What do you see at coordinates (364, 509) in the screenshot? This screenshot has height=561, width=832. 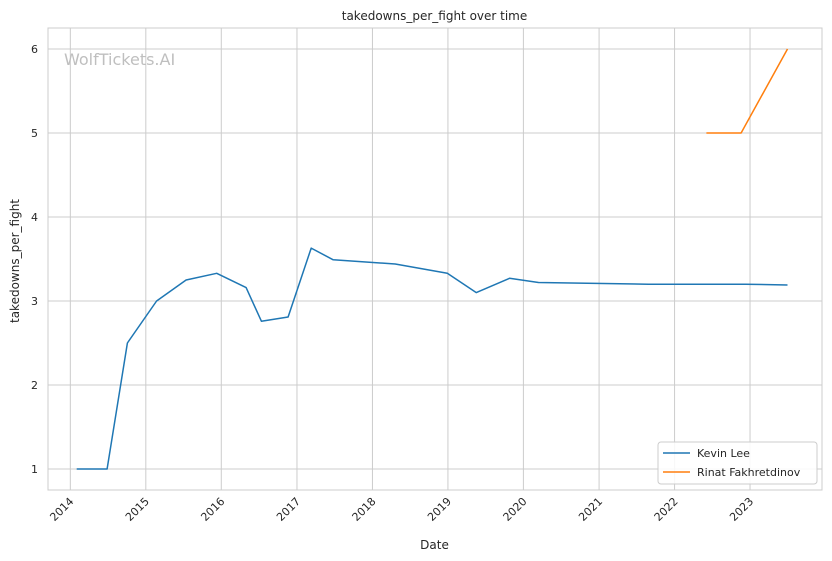 I see `x-tick-label-2018: 2018` at bounding box center [364, 509].